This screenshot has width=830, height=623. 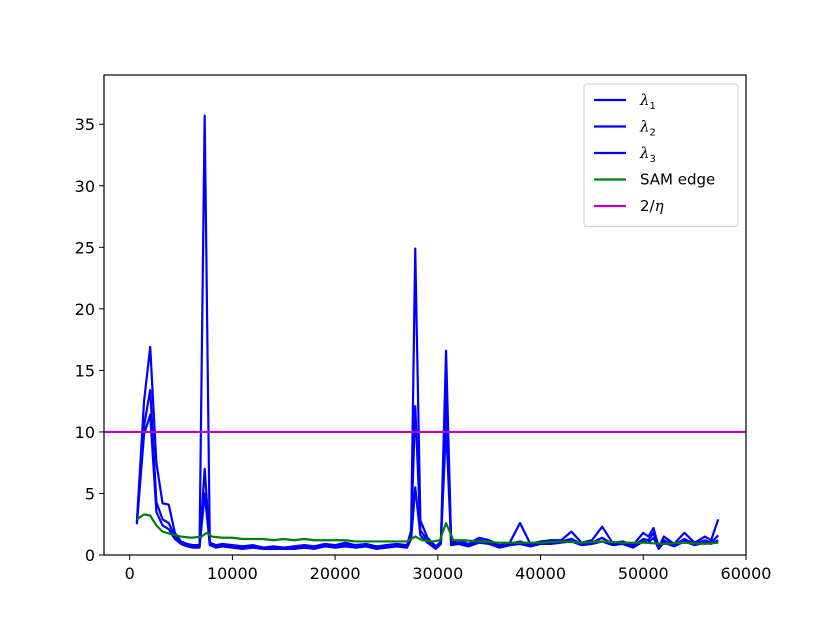 I want to click on legend-box, so click(x=661, y=155).